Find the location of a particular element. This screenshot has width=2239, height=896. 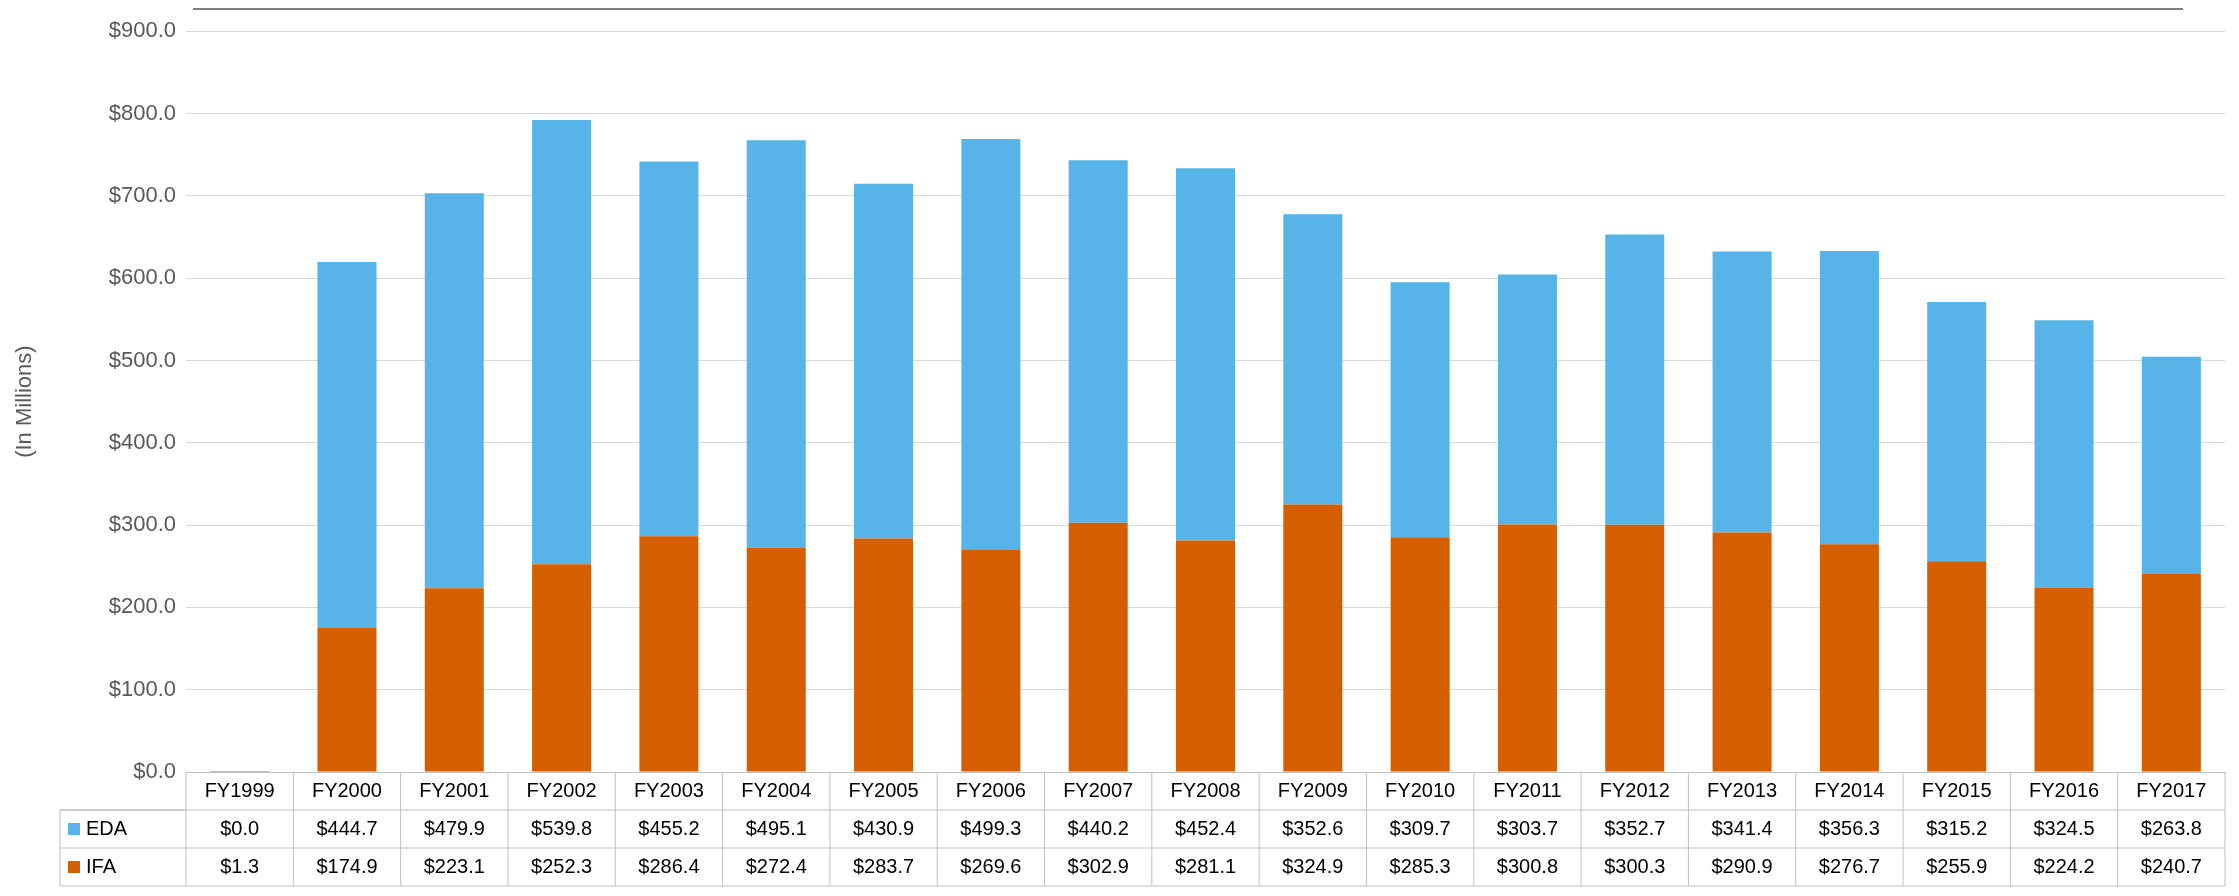

data-label: $499.3 is located at coordinates (991, 827).